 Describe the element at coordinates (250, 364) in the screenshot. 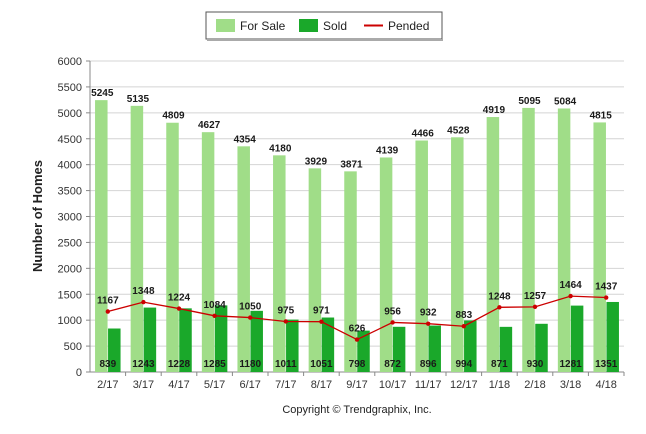

I see `sold-value-label: 1180` at that location.